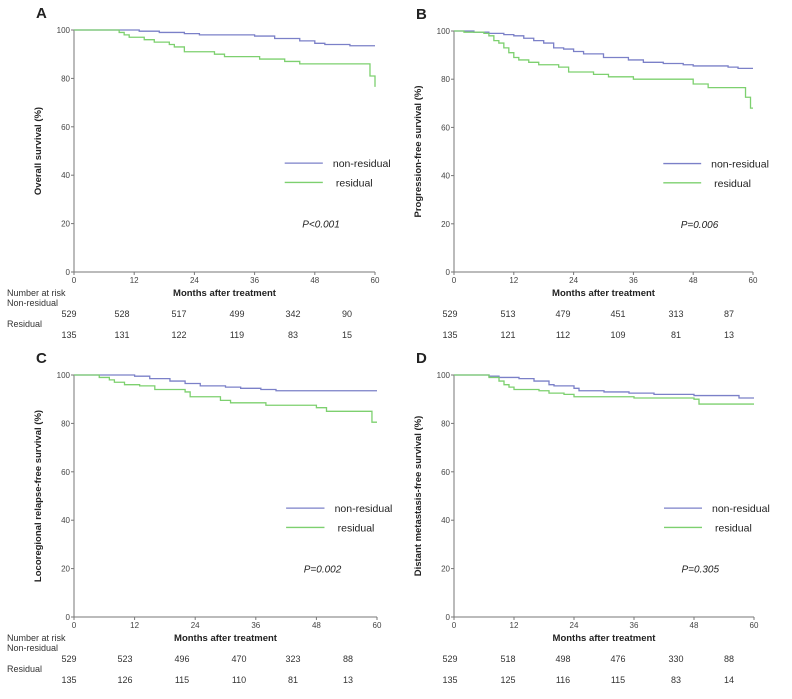  What do you see at coordinates (421, 358) in the screenshot?
I see `panel-letter: D` at bounding box center [421, 358].